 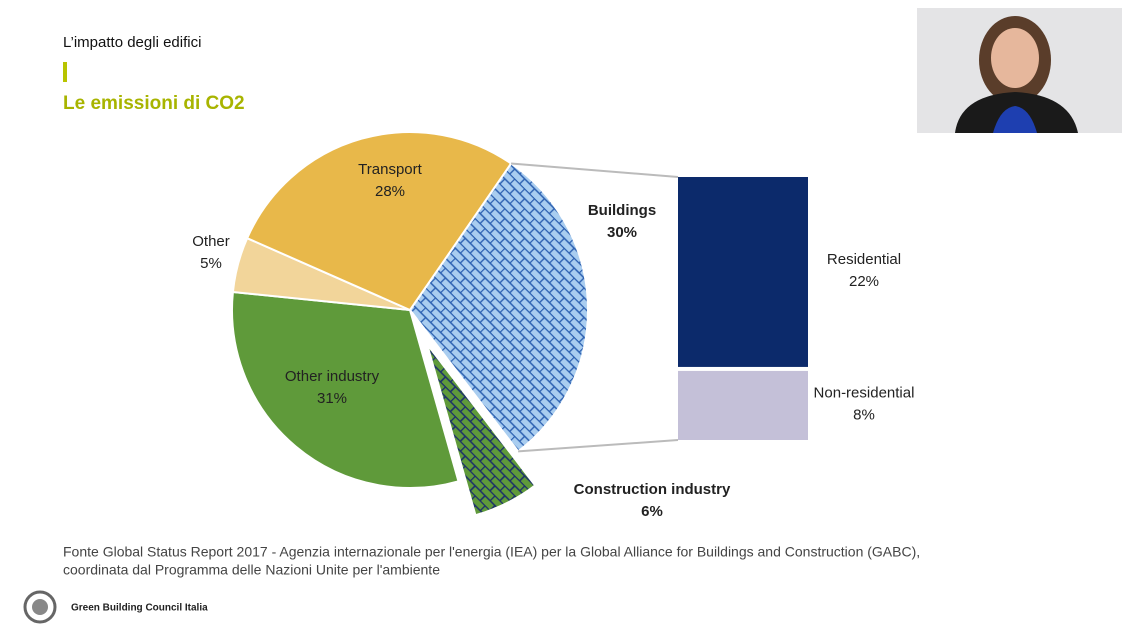 What do you see at coordinates (154, 103) in the screenshot?
I see `title: Le emissioni di CO2` at bounding box center [154, 103].